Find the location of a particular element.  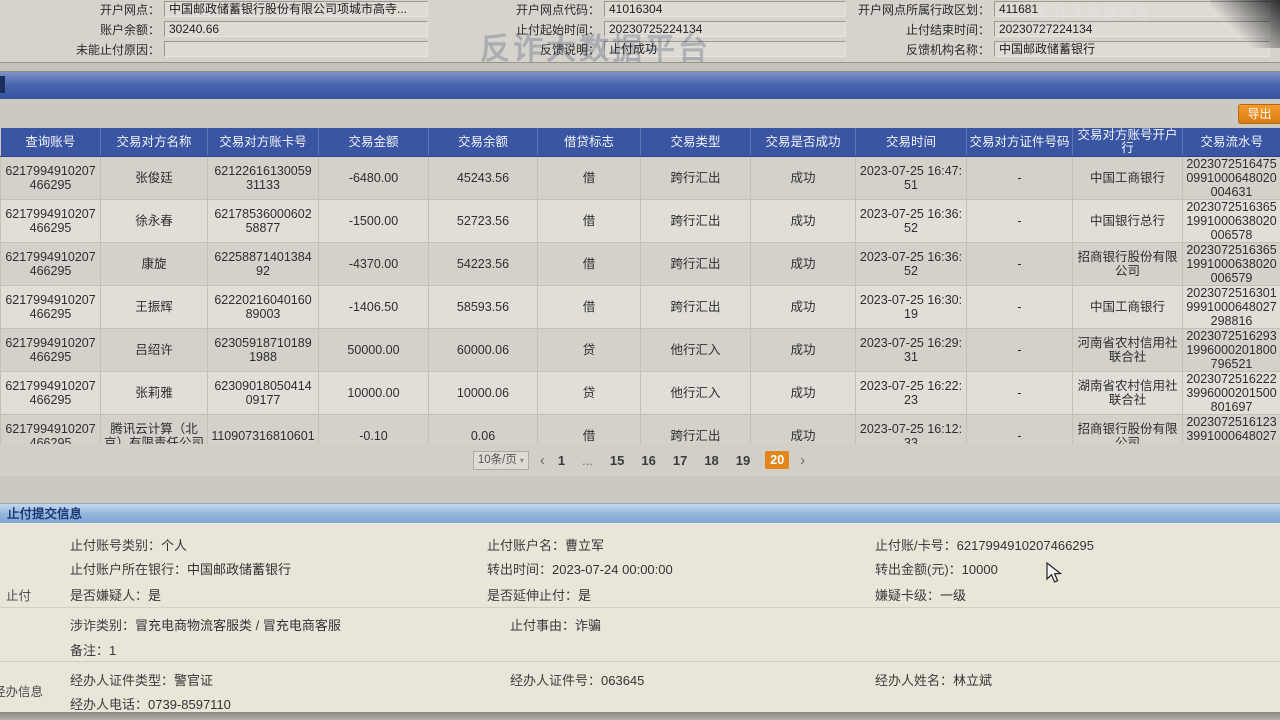

next-page-button: › is located at coordinates (803, 460).